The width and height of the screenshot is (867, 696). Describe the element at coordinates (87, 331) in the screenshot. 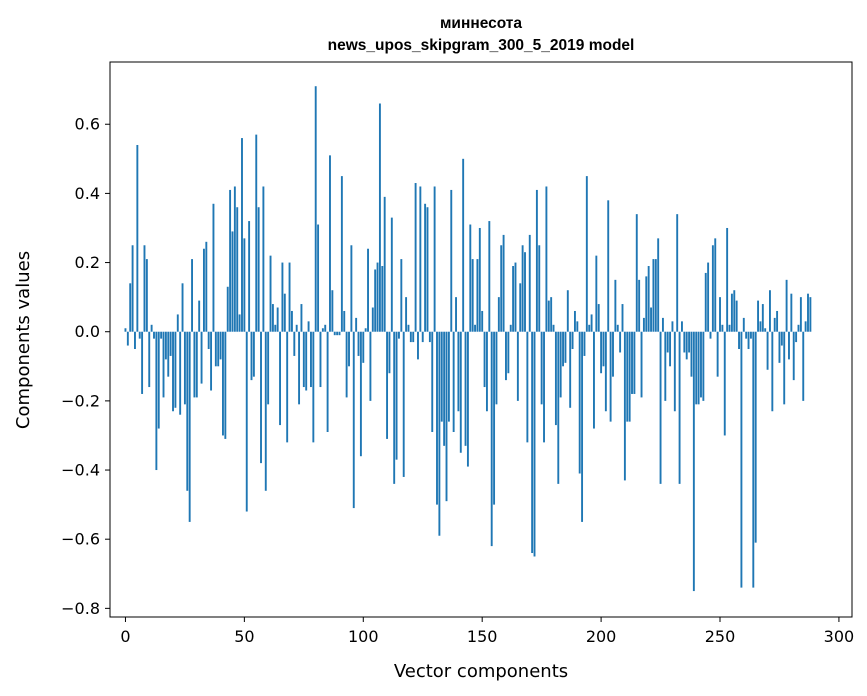

I see `y-tick-label: 0.0` at that location.